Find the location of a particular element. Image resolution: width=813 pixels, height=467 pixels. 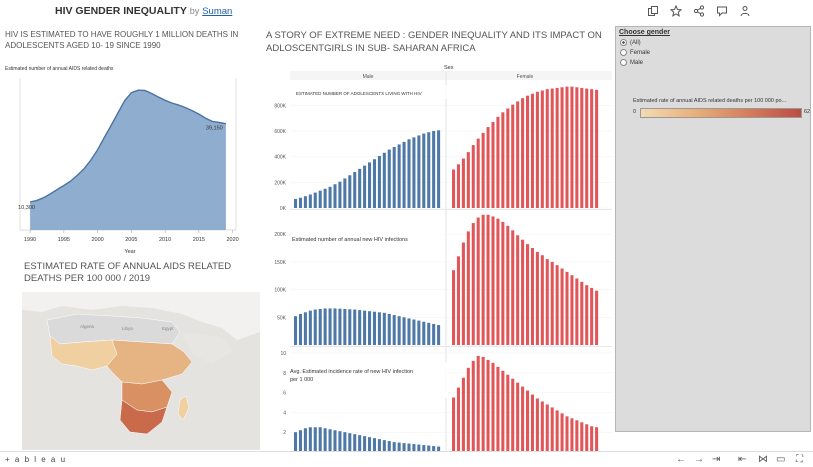

share-icon: ⋈ is located at coordinates (763, 459).